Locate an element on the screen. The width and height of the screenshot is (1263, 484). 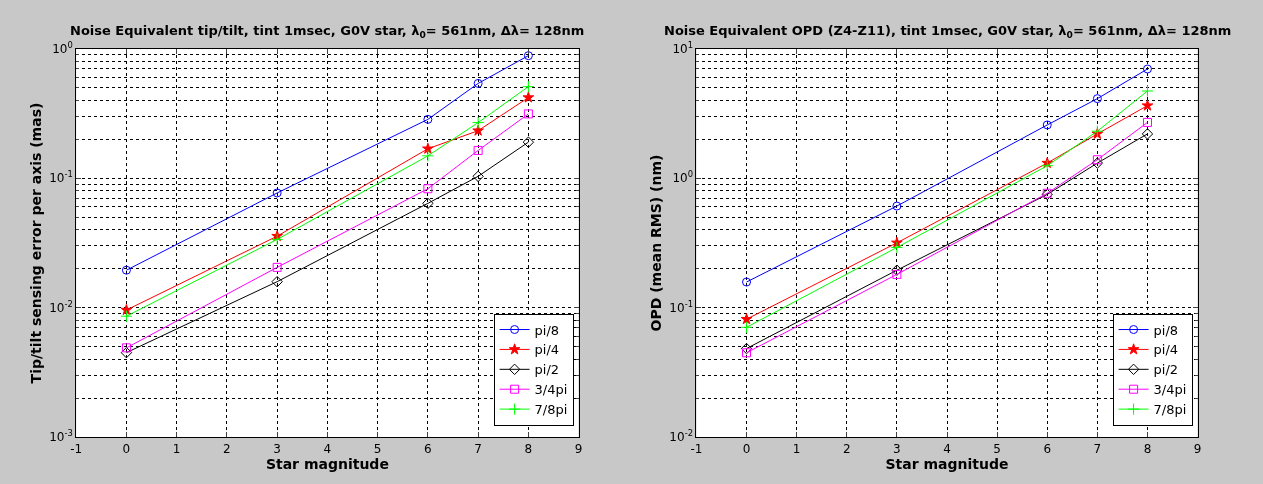
y-axis-title: OPD (mean RMS) (nm) is located at coordinates (655, 243).